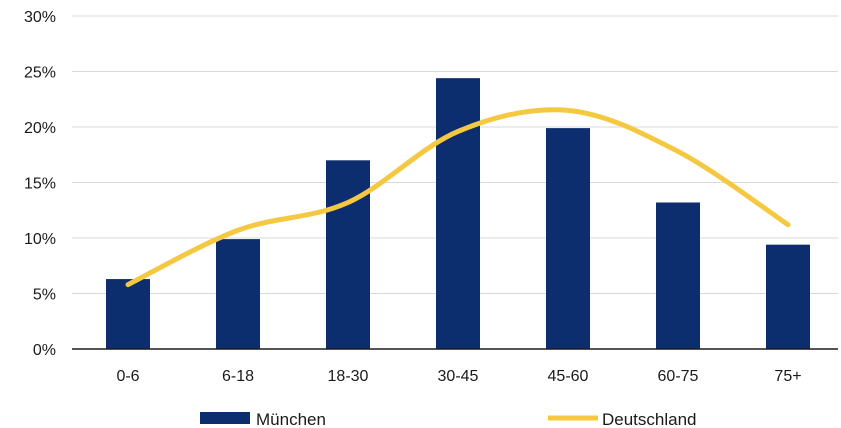 The height and width of the screenshot is (428, 841). Describe the element at coordinates (40, 239) in the screenshot. I see `y-tick-label: 10%` at that location.